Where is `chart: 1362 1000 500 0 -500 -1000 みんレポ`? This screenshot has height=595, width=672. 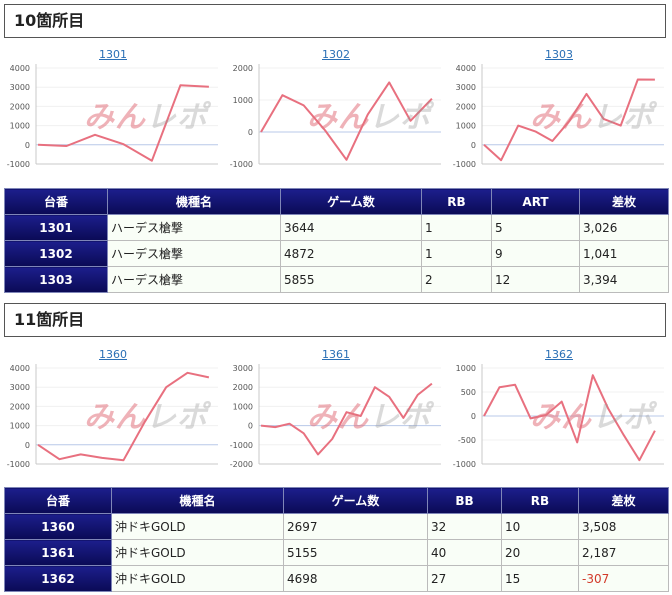 chart: 1362 1000 500 0 -500 -1000 みんレポ is located at coordinates (559, 410).